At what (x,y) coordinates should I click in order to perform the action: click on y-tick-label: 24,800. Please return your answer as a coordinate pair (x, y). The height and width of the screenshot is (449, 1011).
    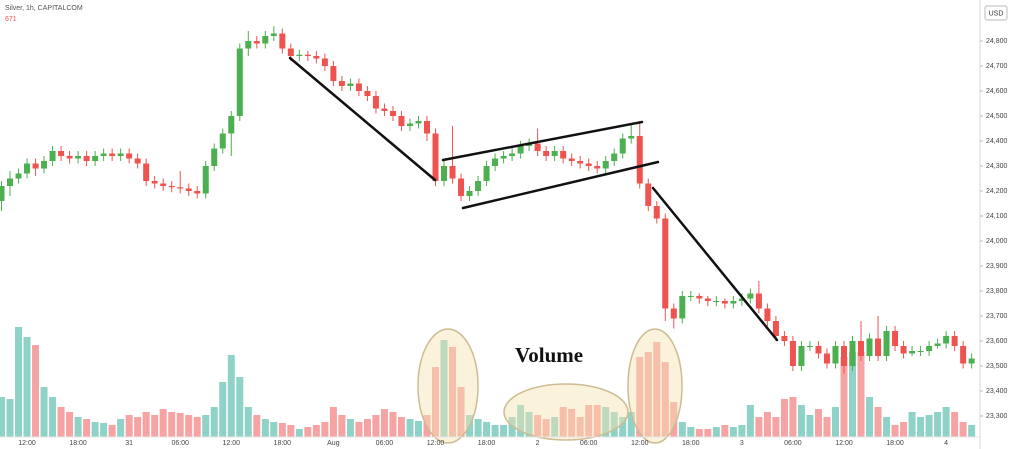
    Looking at the image, I should click on (997, 41).